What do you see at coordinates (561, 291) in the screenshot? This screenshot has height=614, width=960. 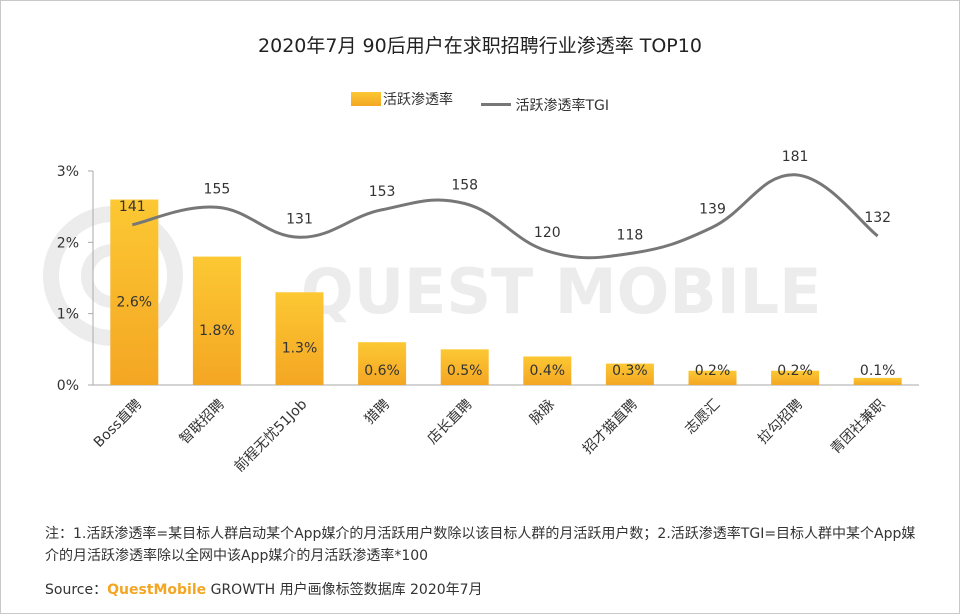 I see `watermark-text: QUEST MOBILE` at bounding box center [561, 291].